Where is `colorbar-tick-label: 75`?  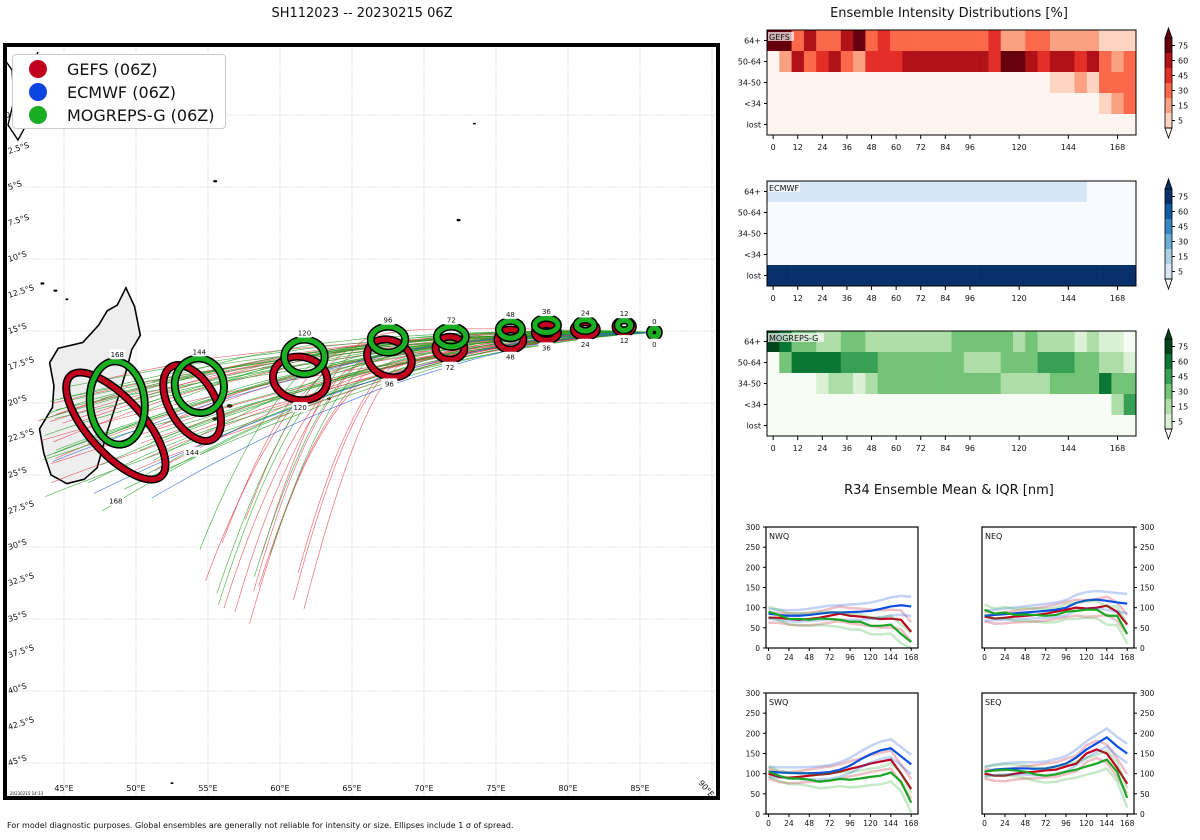 colorbar-tick-label: 75 is located at coordinates (1183, 197).